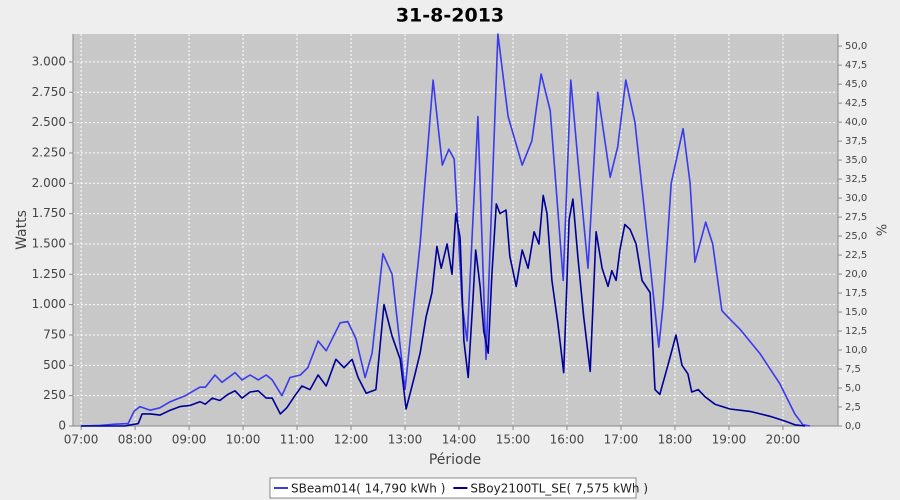 The image size is (900, 500). What do you see at coordinates (856, 274) in the screenshot?
I see `y2-tick-label: 20,0` at bounding box center [856, 274].